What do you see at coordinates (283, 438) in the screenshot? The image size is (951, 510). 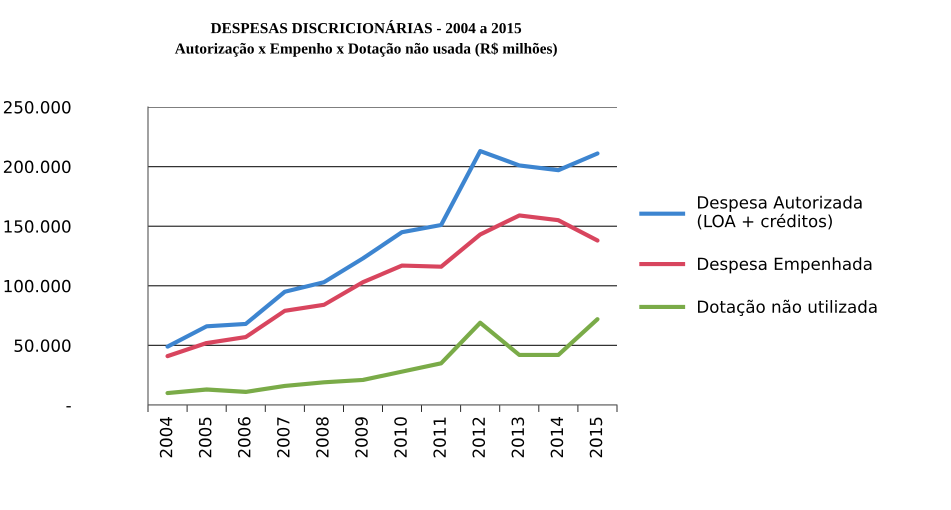 I see `x-tick-label: 2007` at bounding box center [283, 438].